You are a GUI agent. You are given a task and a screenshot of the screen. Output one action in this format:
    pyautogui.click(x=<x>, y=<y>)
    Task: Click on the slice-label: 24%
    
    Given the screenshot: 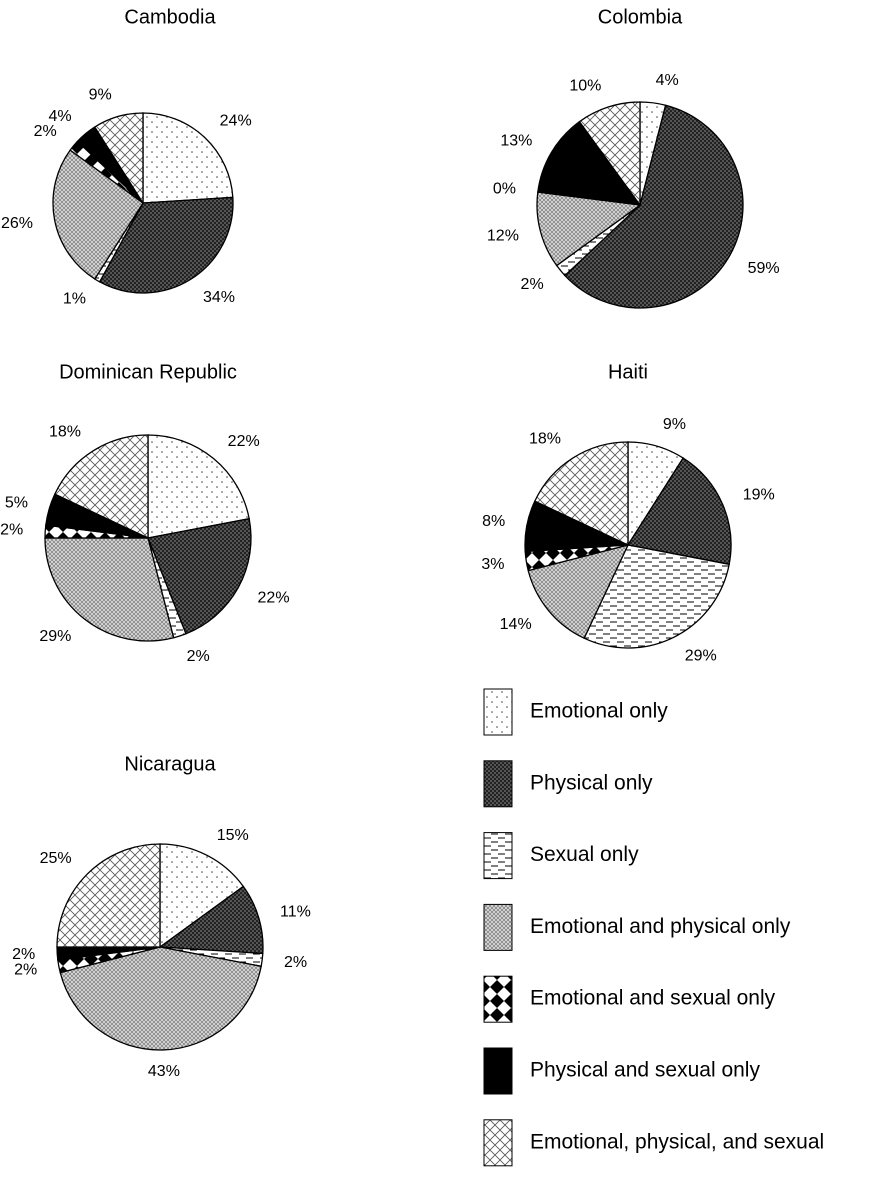 What is the action you would take?
    pyautogui.click(x=236, y=121)
    